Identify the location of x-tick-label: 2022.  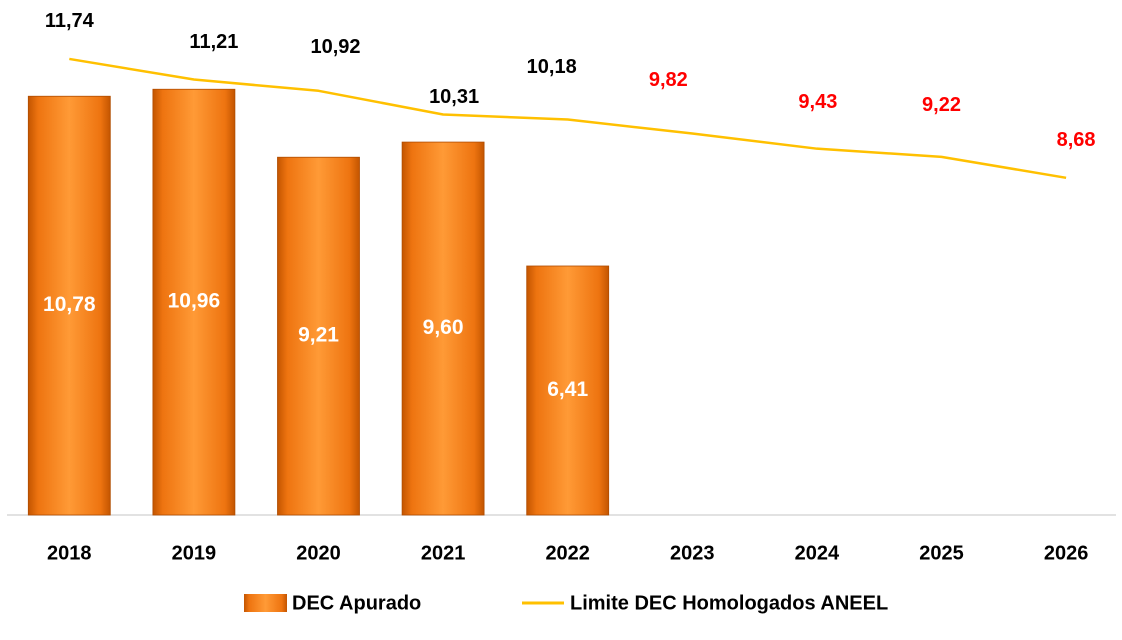
(567, 553).